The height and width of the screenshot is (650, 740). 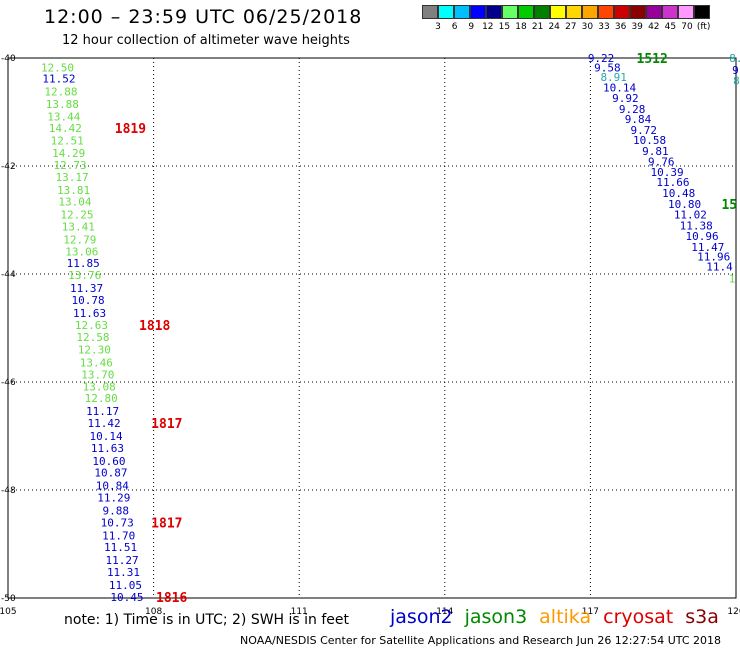 I want to click on wave-height-value: 10.58, so click(x=649, y=140).